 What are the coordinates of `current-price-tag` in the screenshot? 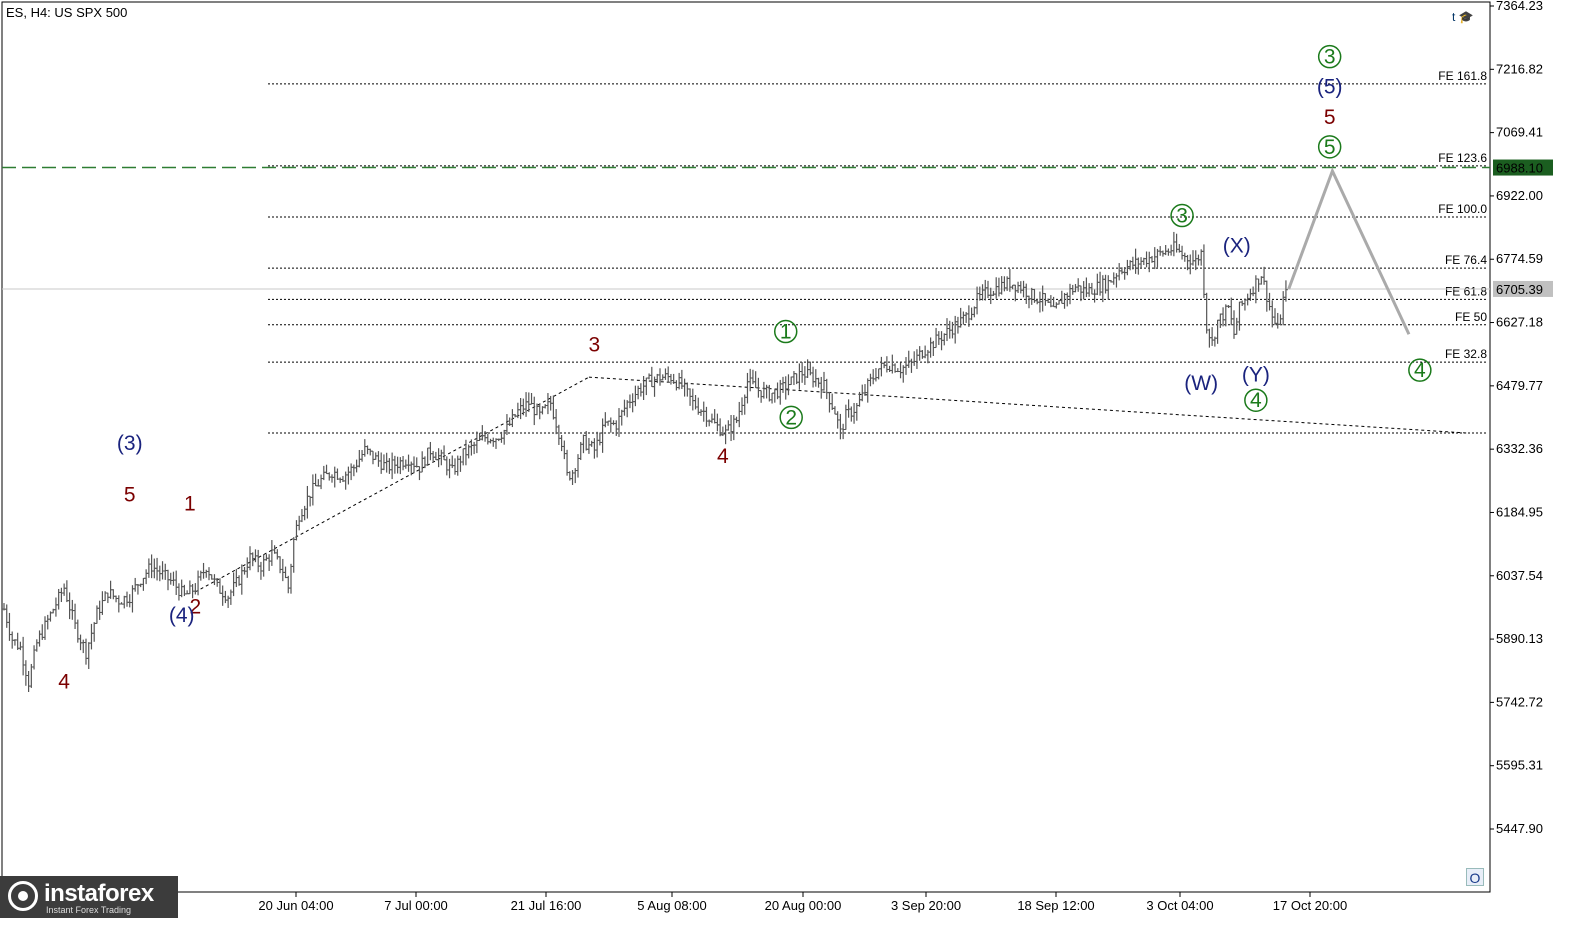 It's located at (1523, 288).